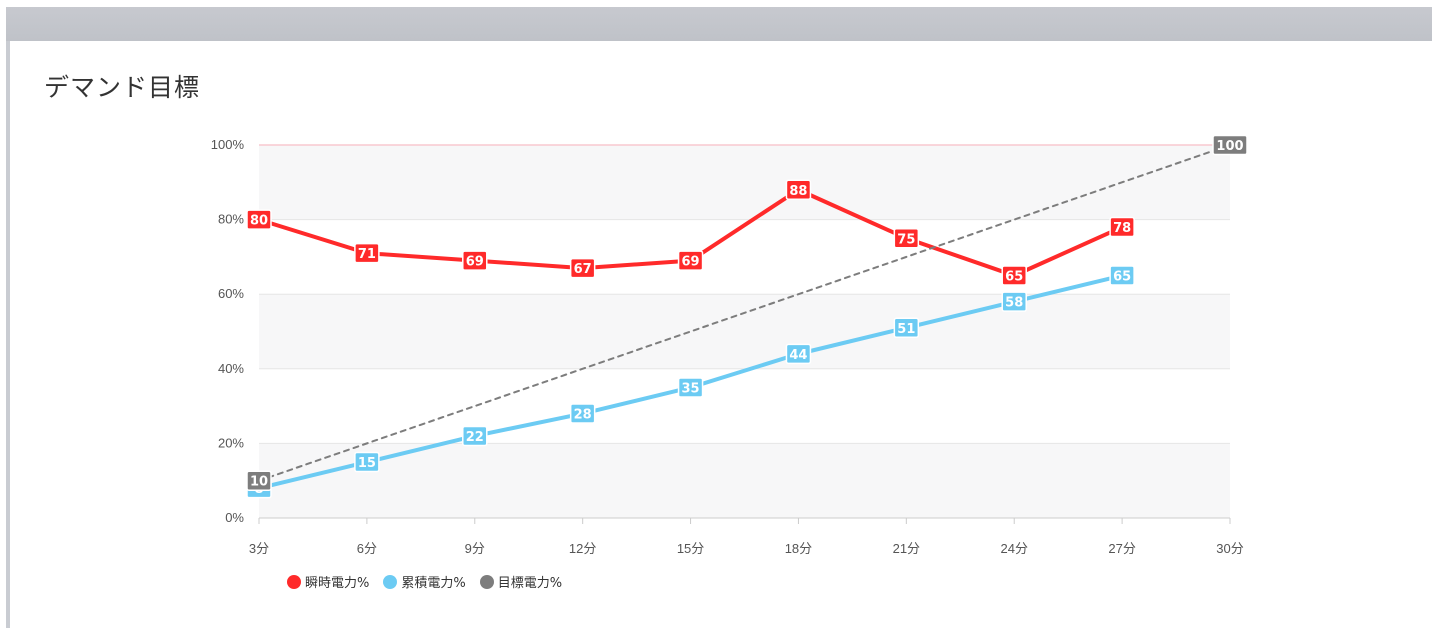 Image resolution: width=1441 pixels, height=628 pixels. I want to click on data-label-text: 51, so click(906, 329).